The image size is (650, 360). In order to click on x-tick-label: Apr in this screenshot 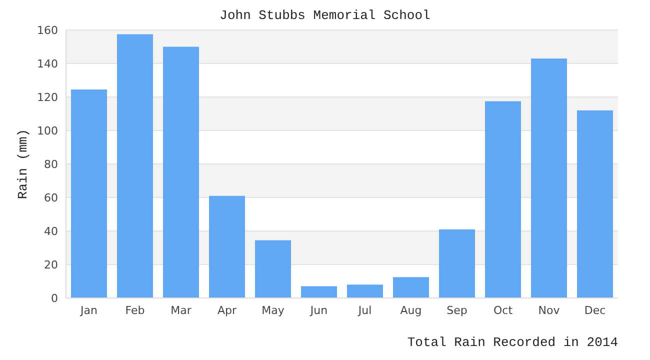, I will do `click(227, 310)`.